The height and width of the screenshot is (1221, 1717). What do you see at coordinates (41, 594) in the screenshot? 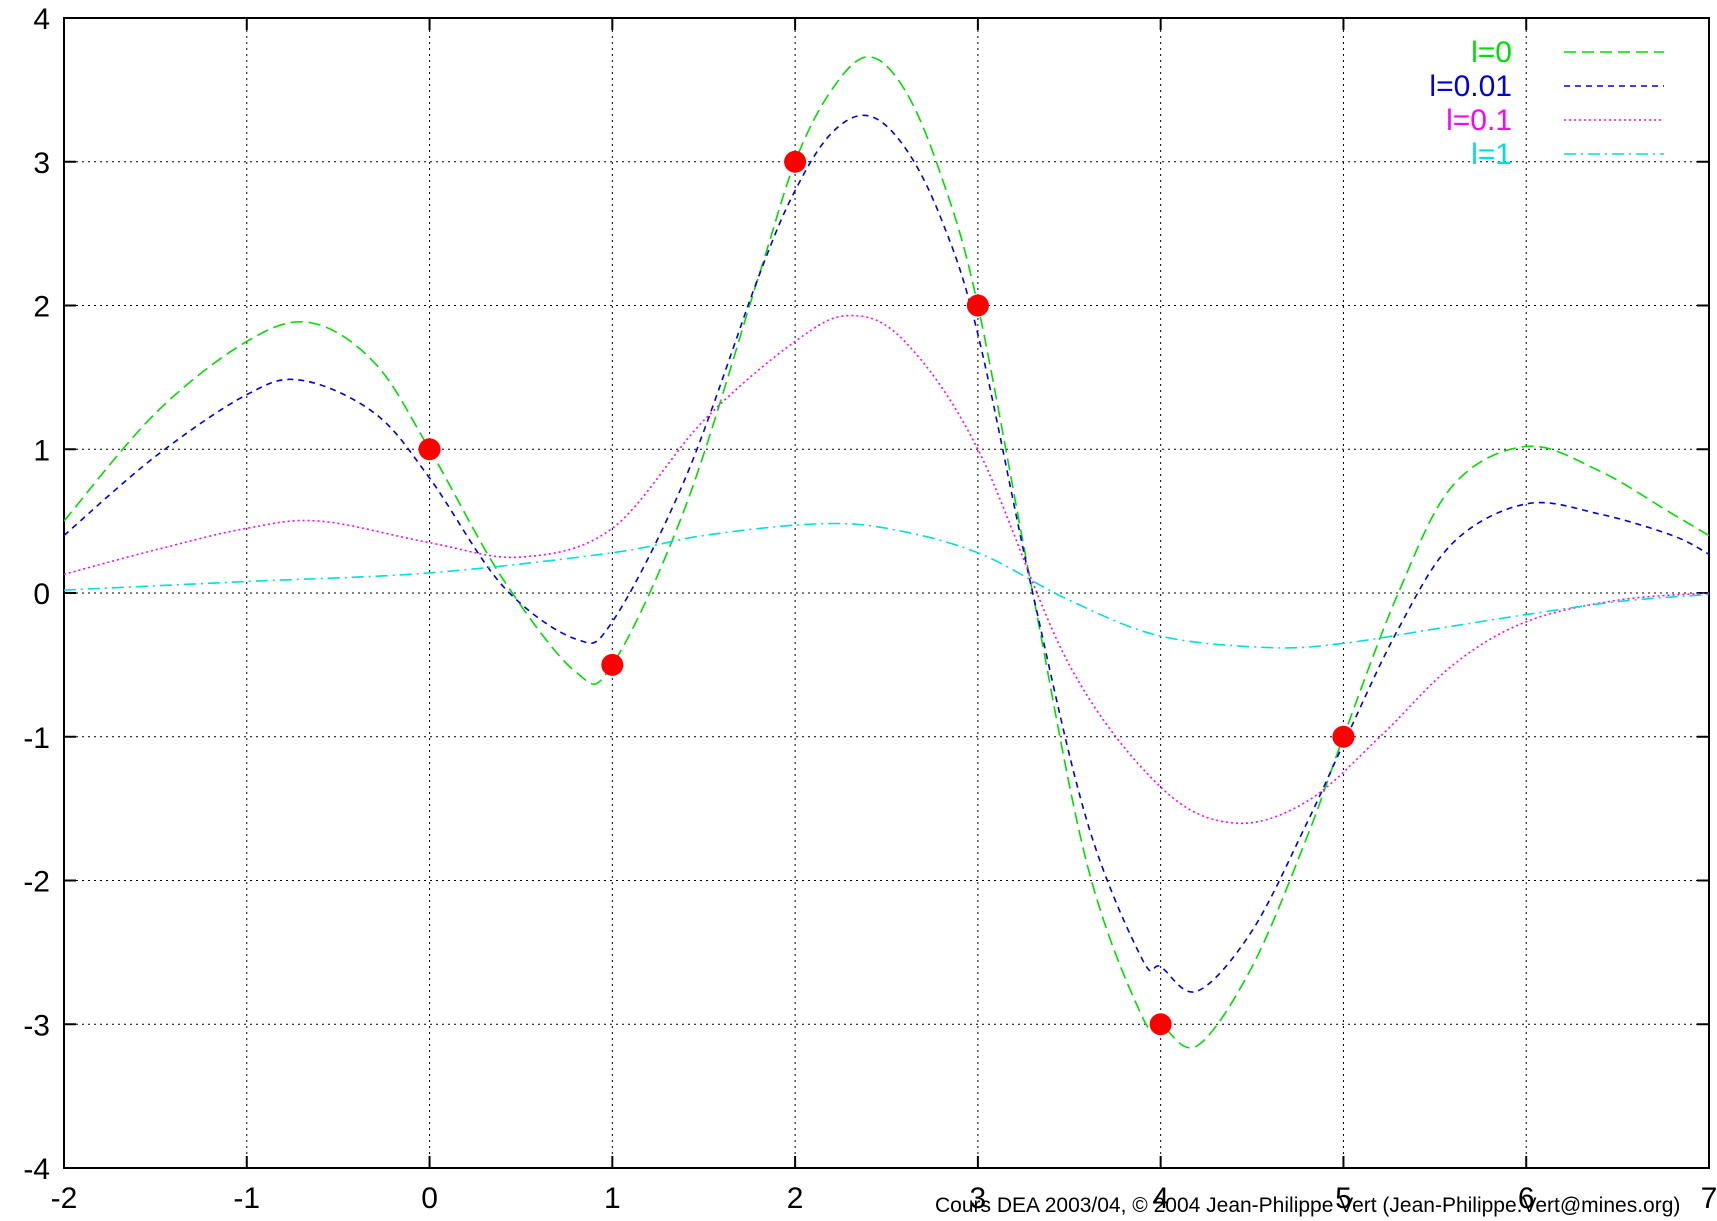
I see `y-tick-label: 0` at bounding box center [41, 594].